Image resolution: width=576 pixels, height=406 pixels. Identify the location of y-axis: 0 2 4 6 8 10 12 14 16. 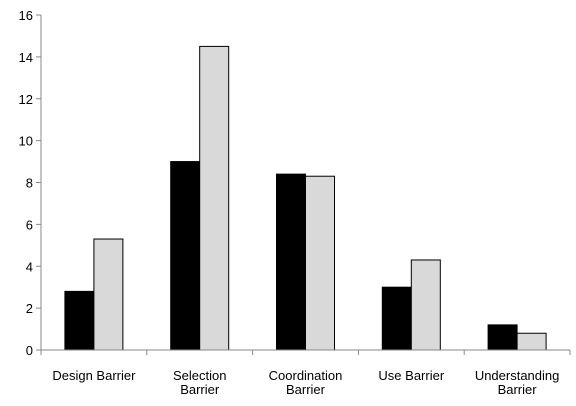
(30, 183).